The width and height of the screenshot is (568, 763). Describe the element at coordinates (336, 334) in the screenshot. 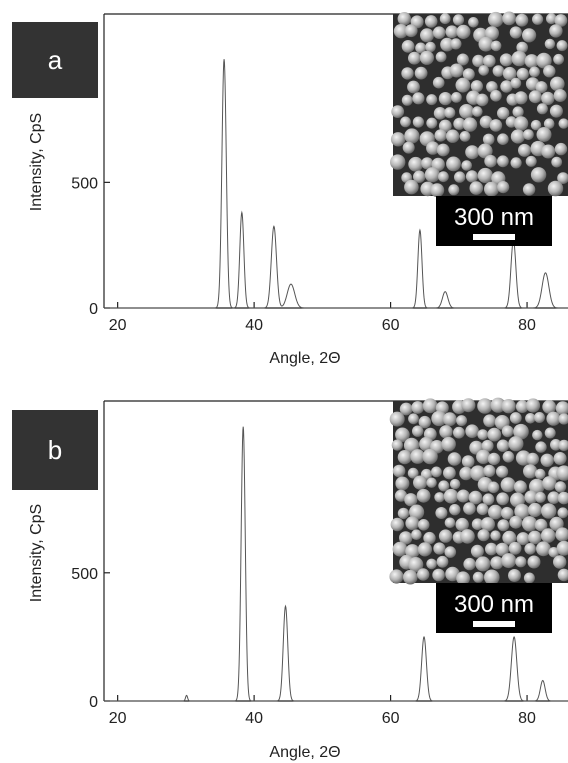

I see `x-axis: 20 40 60 80 Angle, 2Θ` at that location.